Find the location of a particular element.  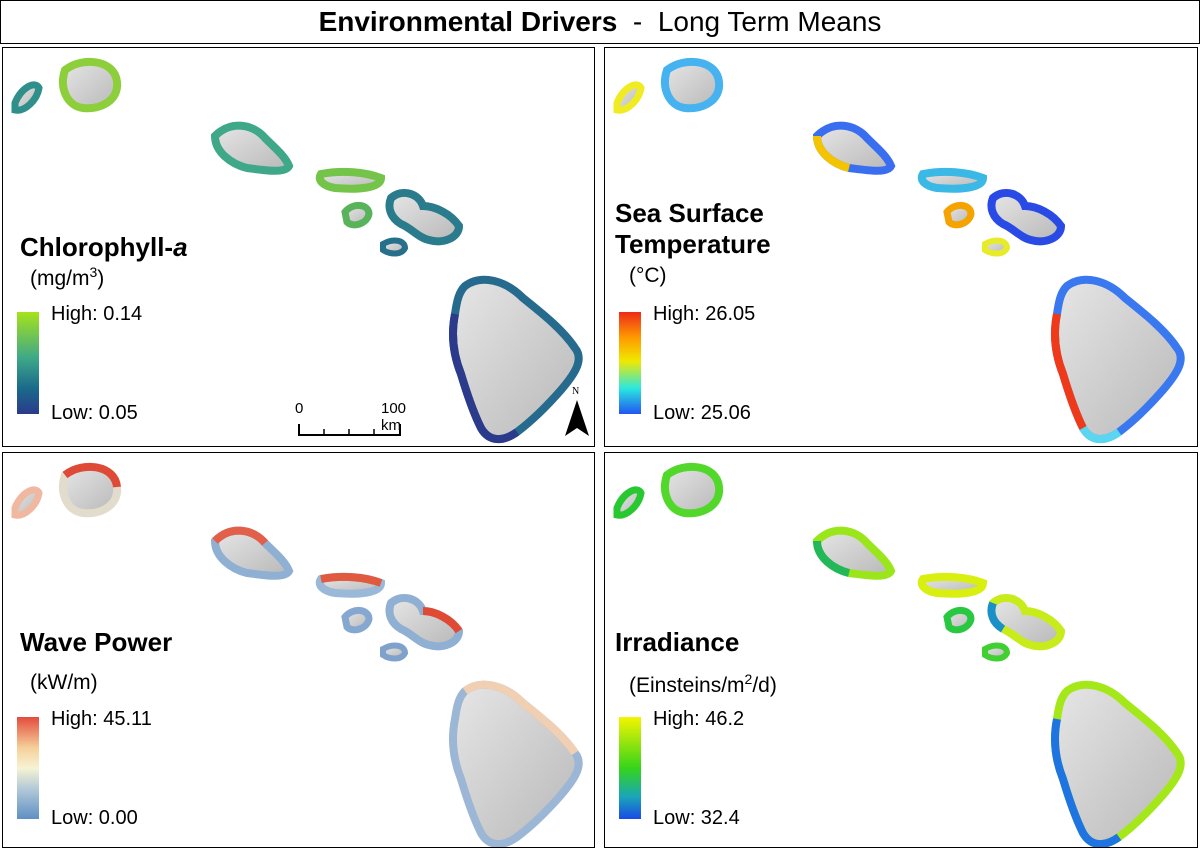

chlorophyll-unit-sup: 3 is located at coordinates (93, 272).